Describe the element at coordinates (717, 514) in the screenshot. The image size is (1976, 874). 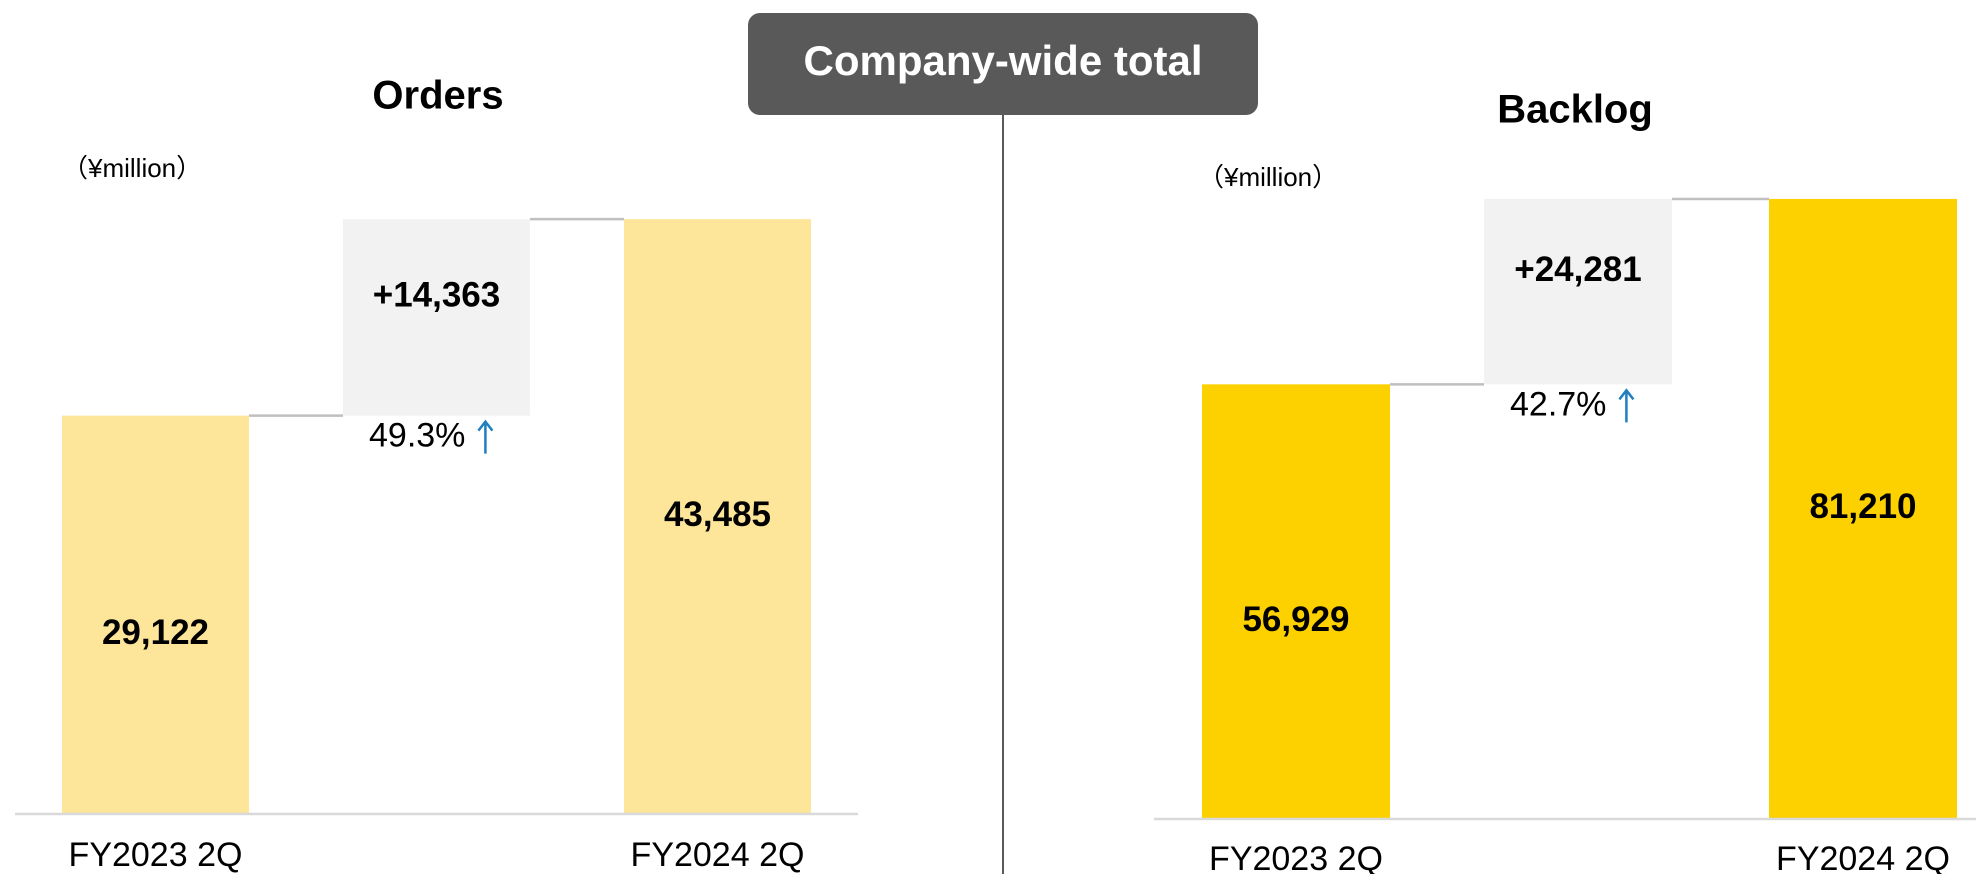
I see `value-label: 43,485` at that location.